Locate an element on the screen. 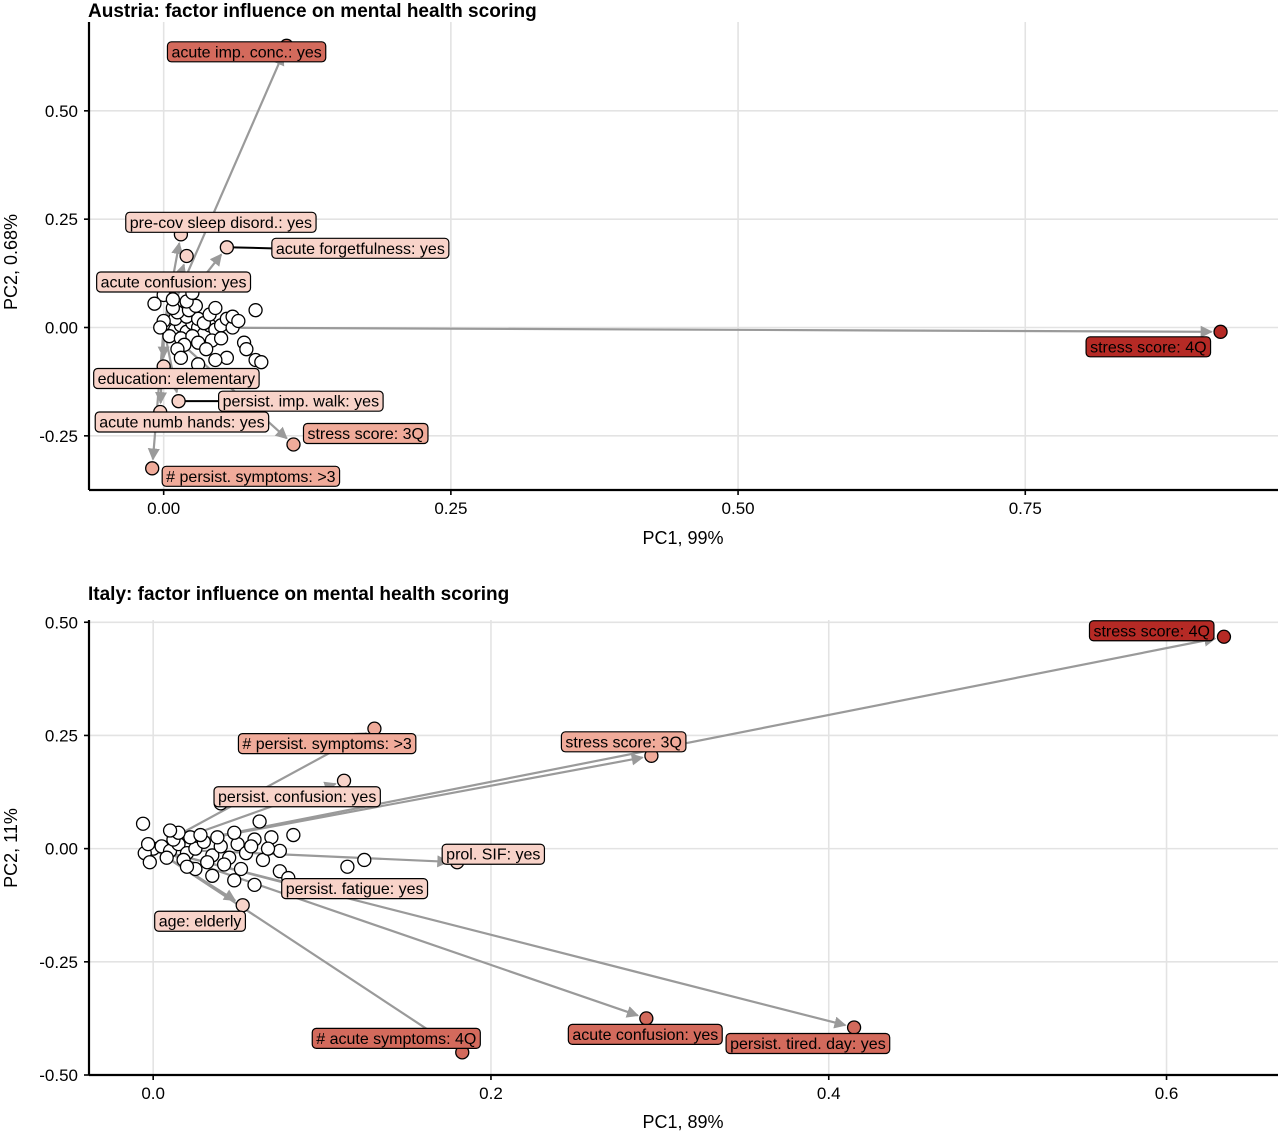 The width and height of the screenshot is (1280, 1134). austria-y-axis-title: PC2, 0.68% is located at coordinates (11, 262).